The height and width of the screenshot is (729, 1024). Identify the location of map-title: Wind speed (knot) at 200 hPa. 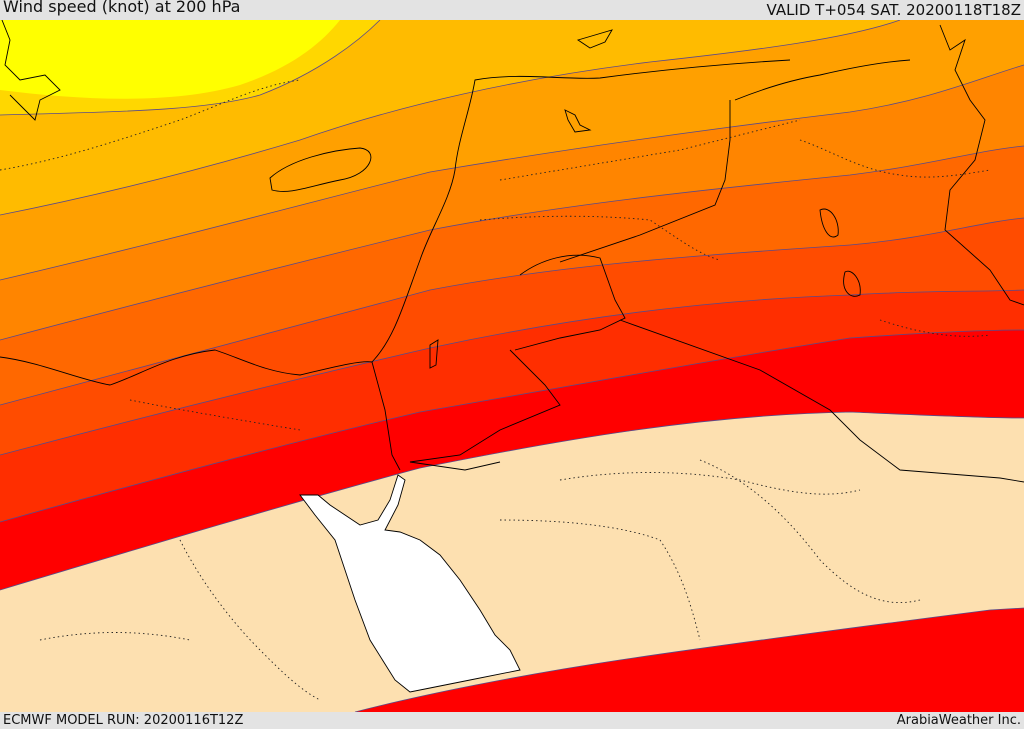
(122, 8).